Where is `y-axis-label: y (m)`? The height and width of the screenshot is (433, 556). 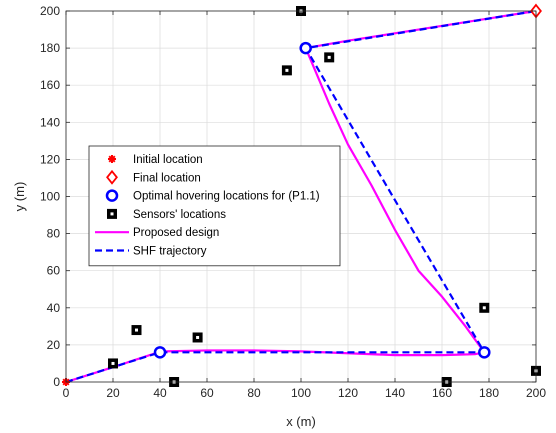
y-axis-label: y (m) is located at coordinates (19, 197).